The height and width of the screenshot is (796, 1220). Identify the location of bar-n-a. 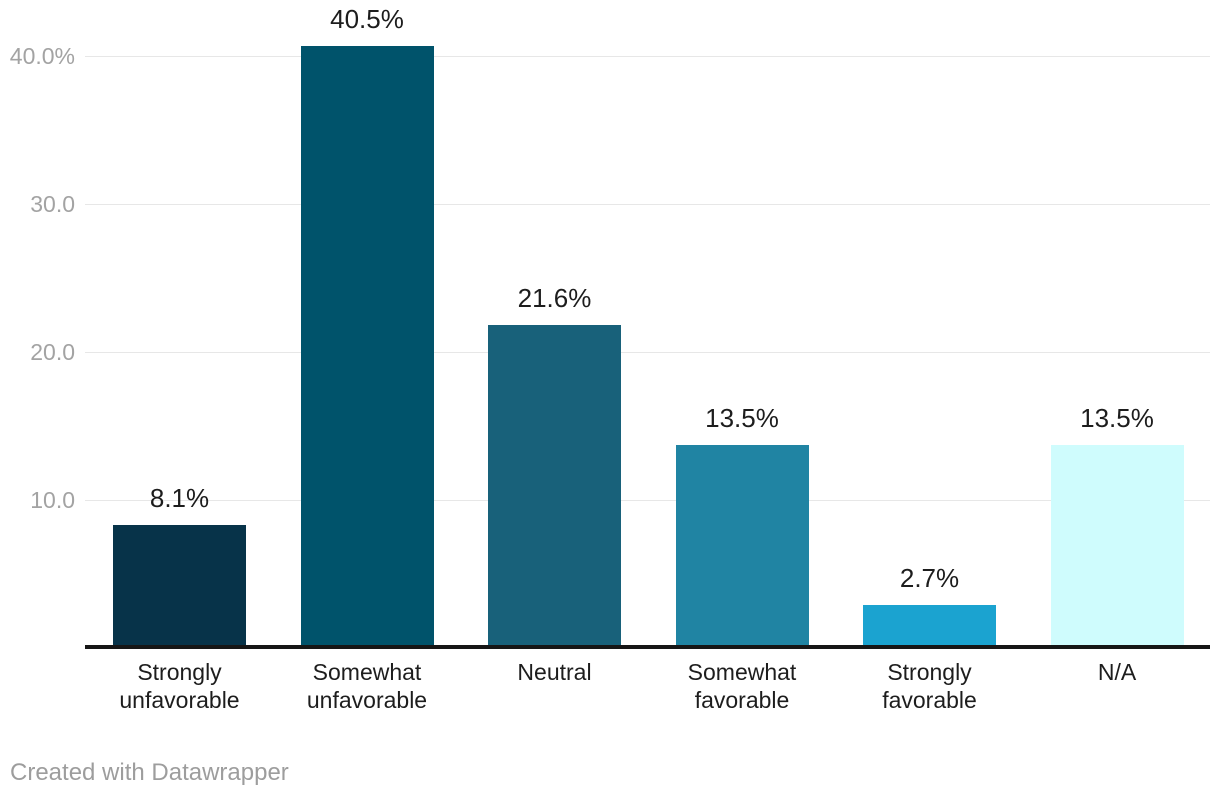
(1117, 545).